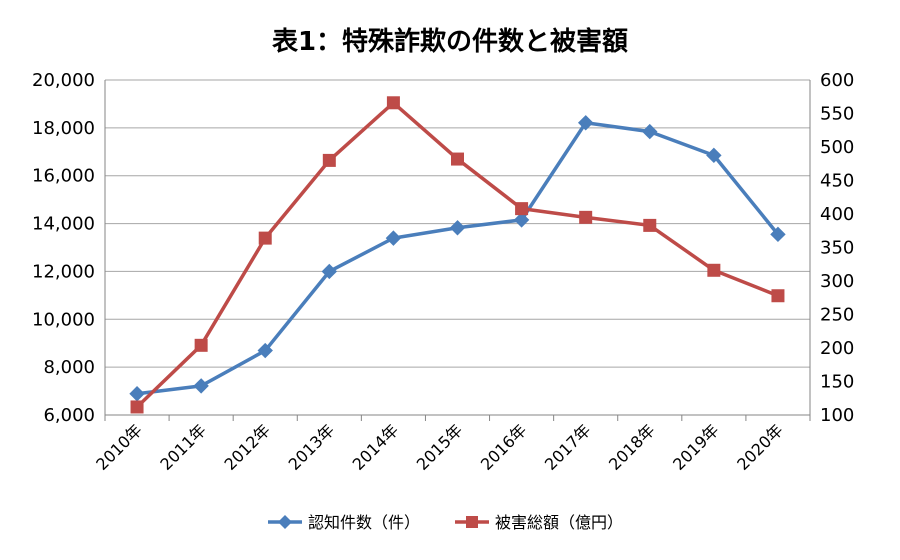  I want to click on right-y-tick-label: 400, so click(837, 214).